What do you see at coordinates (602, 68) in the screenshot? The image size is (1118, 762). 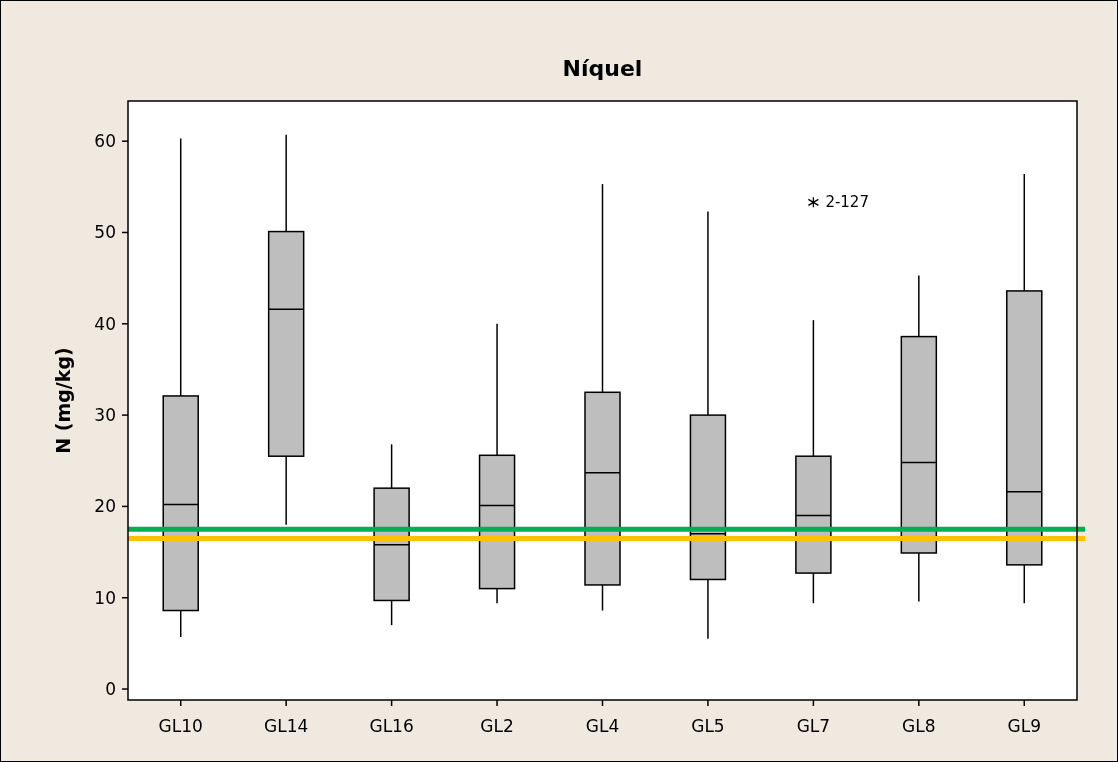 I see `chart-title: Níquel` at bounding box center [602, 68].